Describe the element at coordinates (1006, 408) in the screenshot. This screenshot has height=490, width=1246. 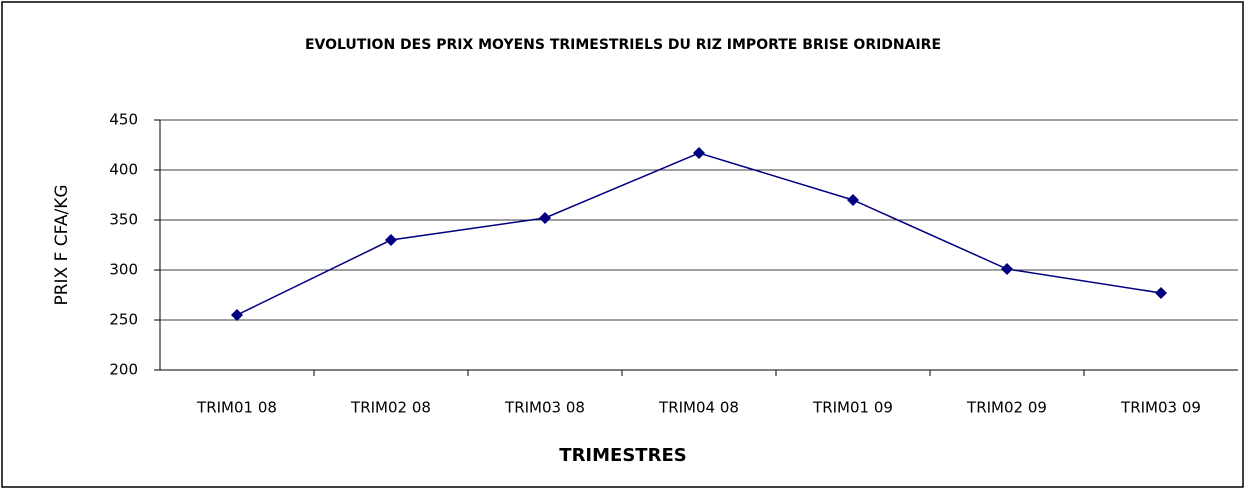
I see `x-tick-label: TRIM02 09` at that location.